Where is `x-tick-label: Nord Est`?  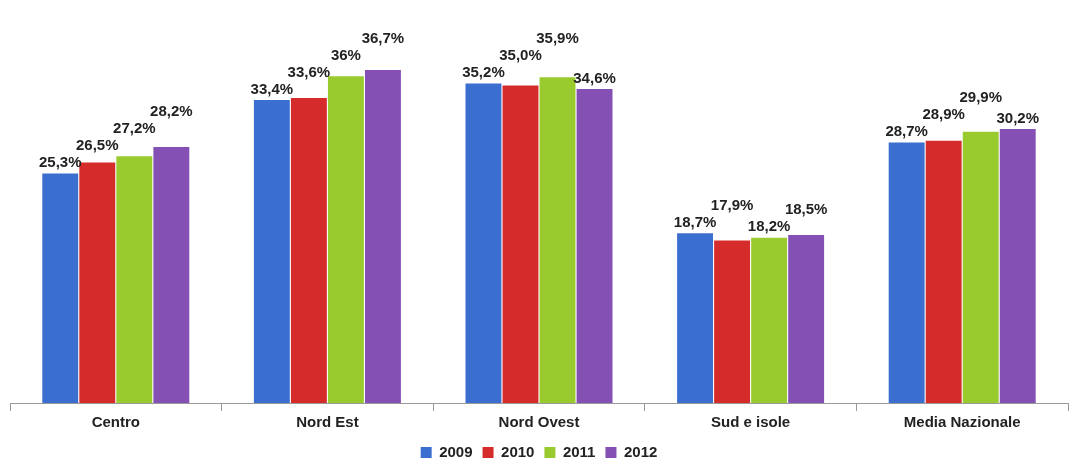
x-tick-label: Nord Est is located at coordinates (327, 422).